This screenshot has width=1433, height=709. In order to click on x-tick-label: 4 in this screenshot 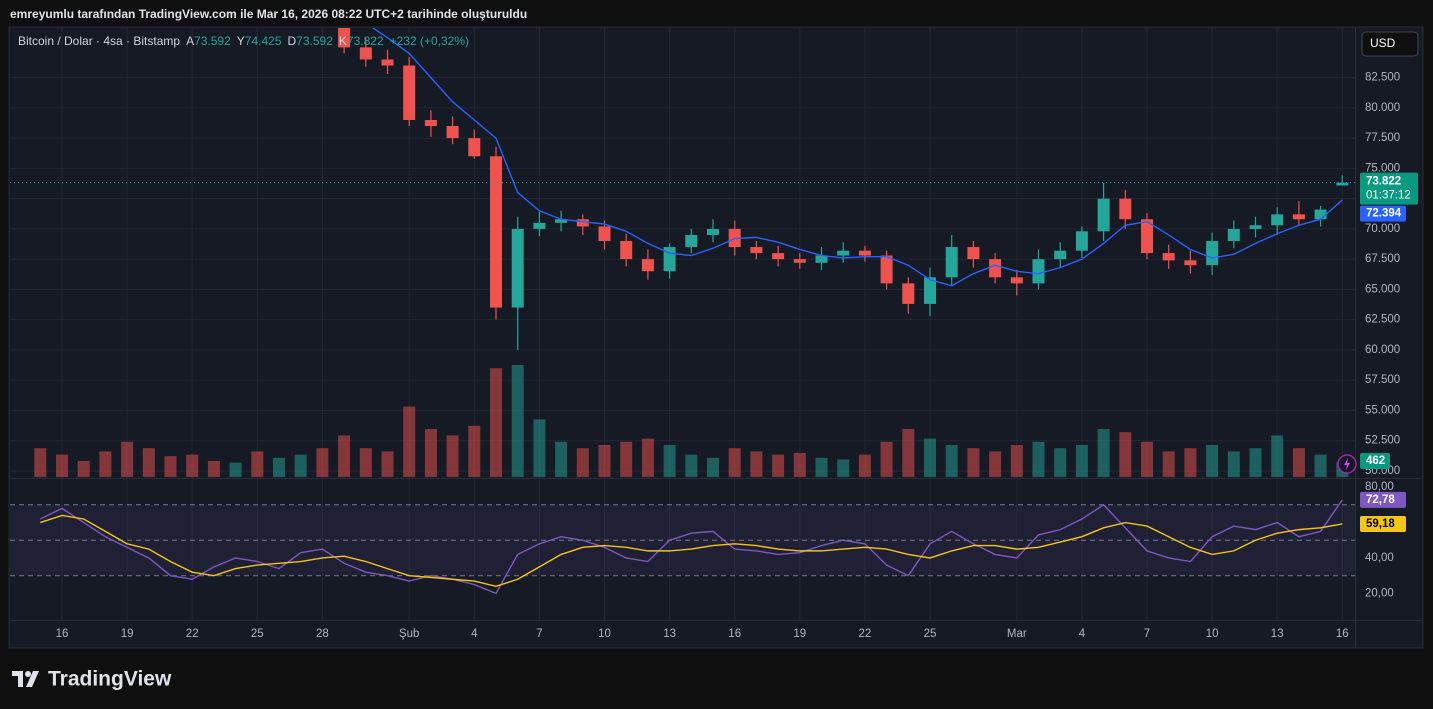, I will do `click(474, 634)`.